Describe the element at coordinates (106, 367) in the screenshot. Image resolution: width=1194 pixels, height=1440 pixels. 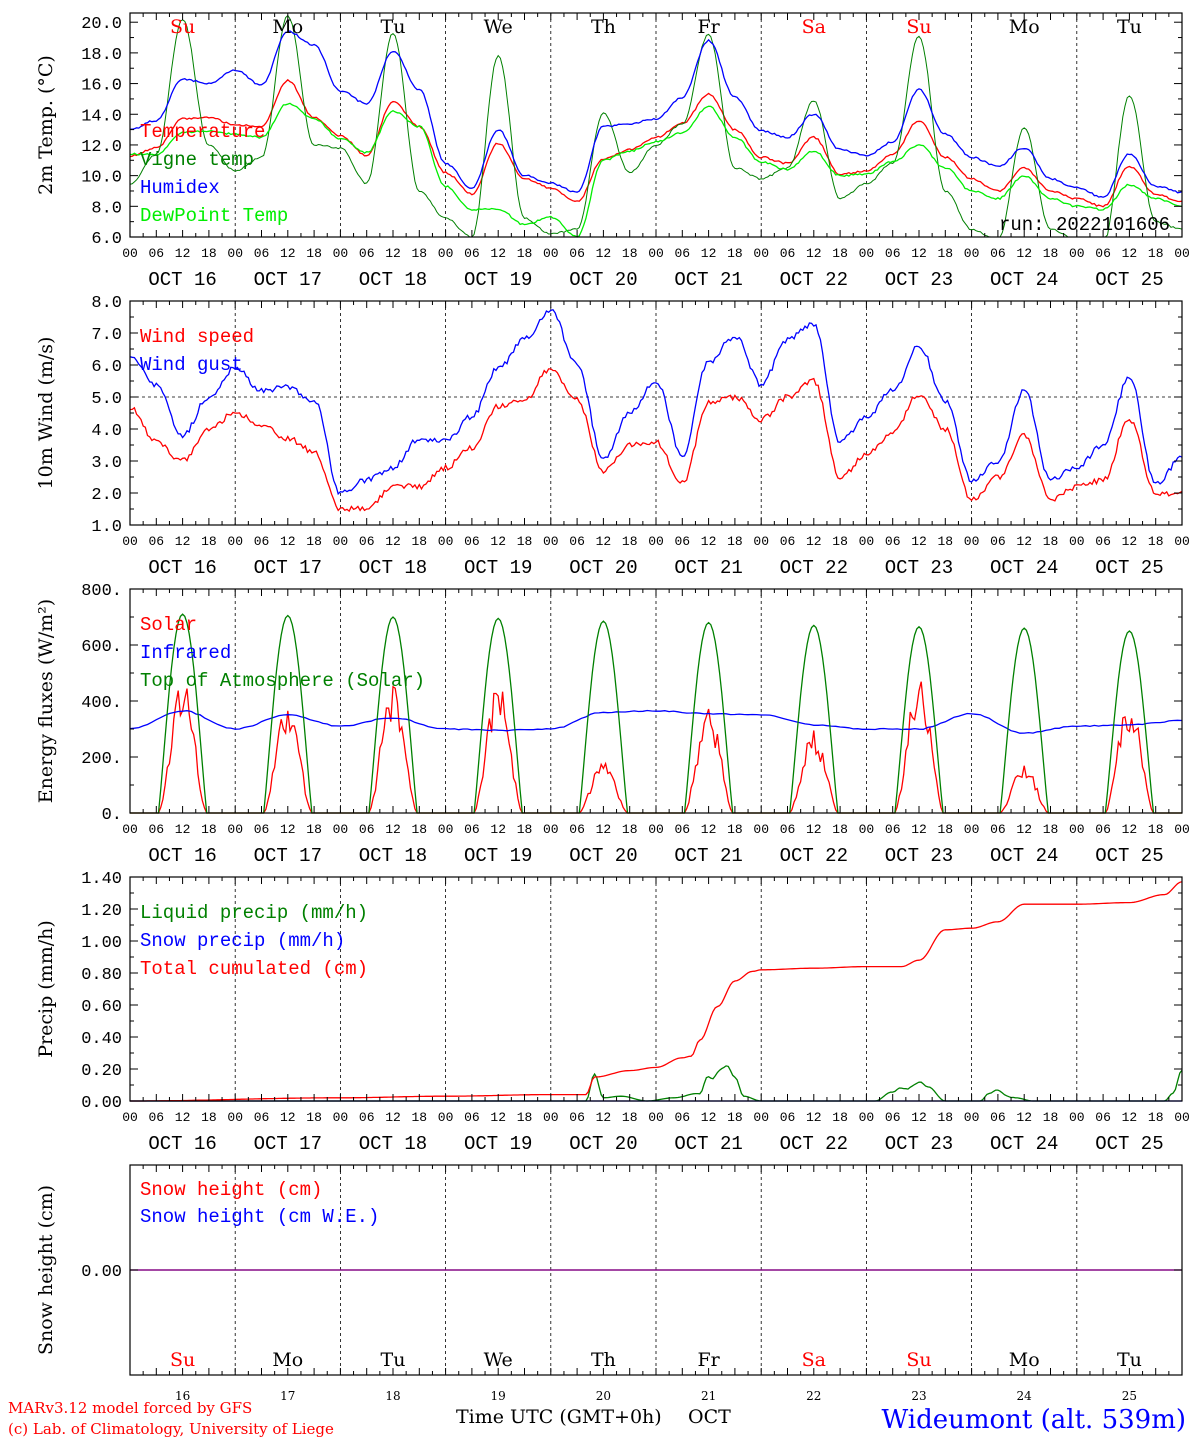
I see `y-tick-label: 6.0` at that location.